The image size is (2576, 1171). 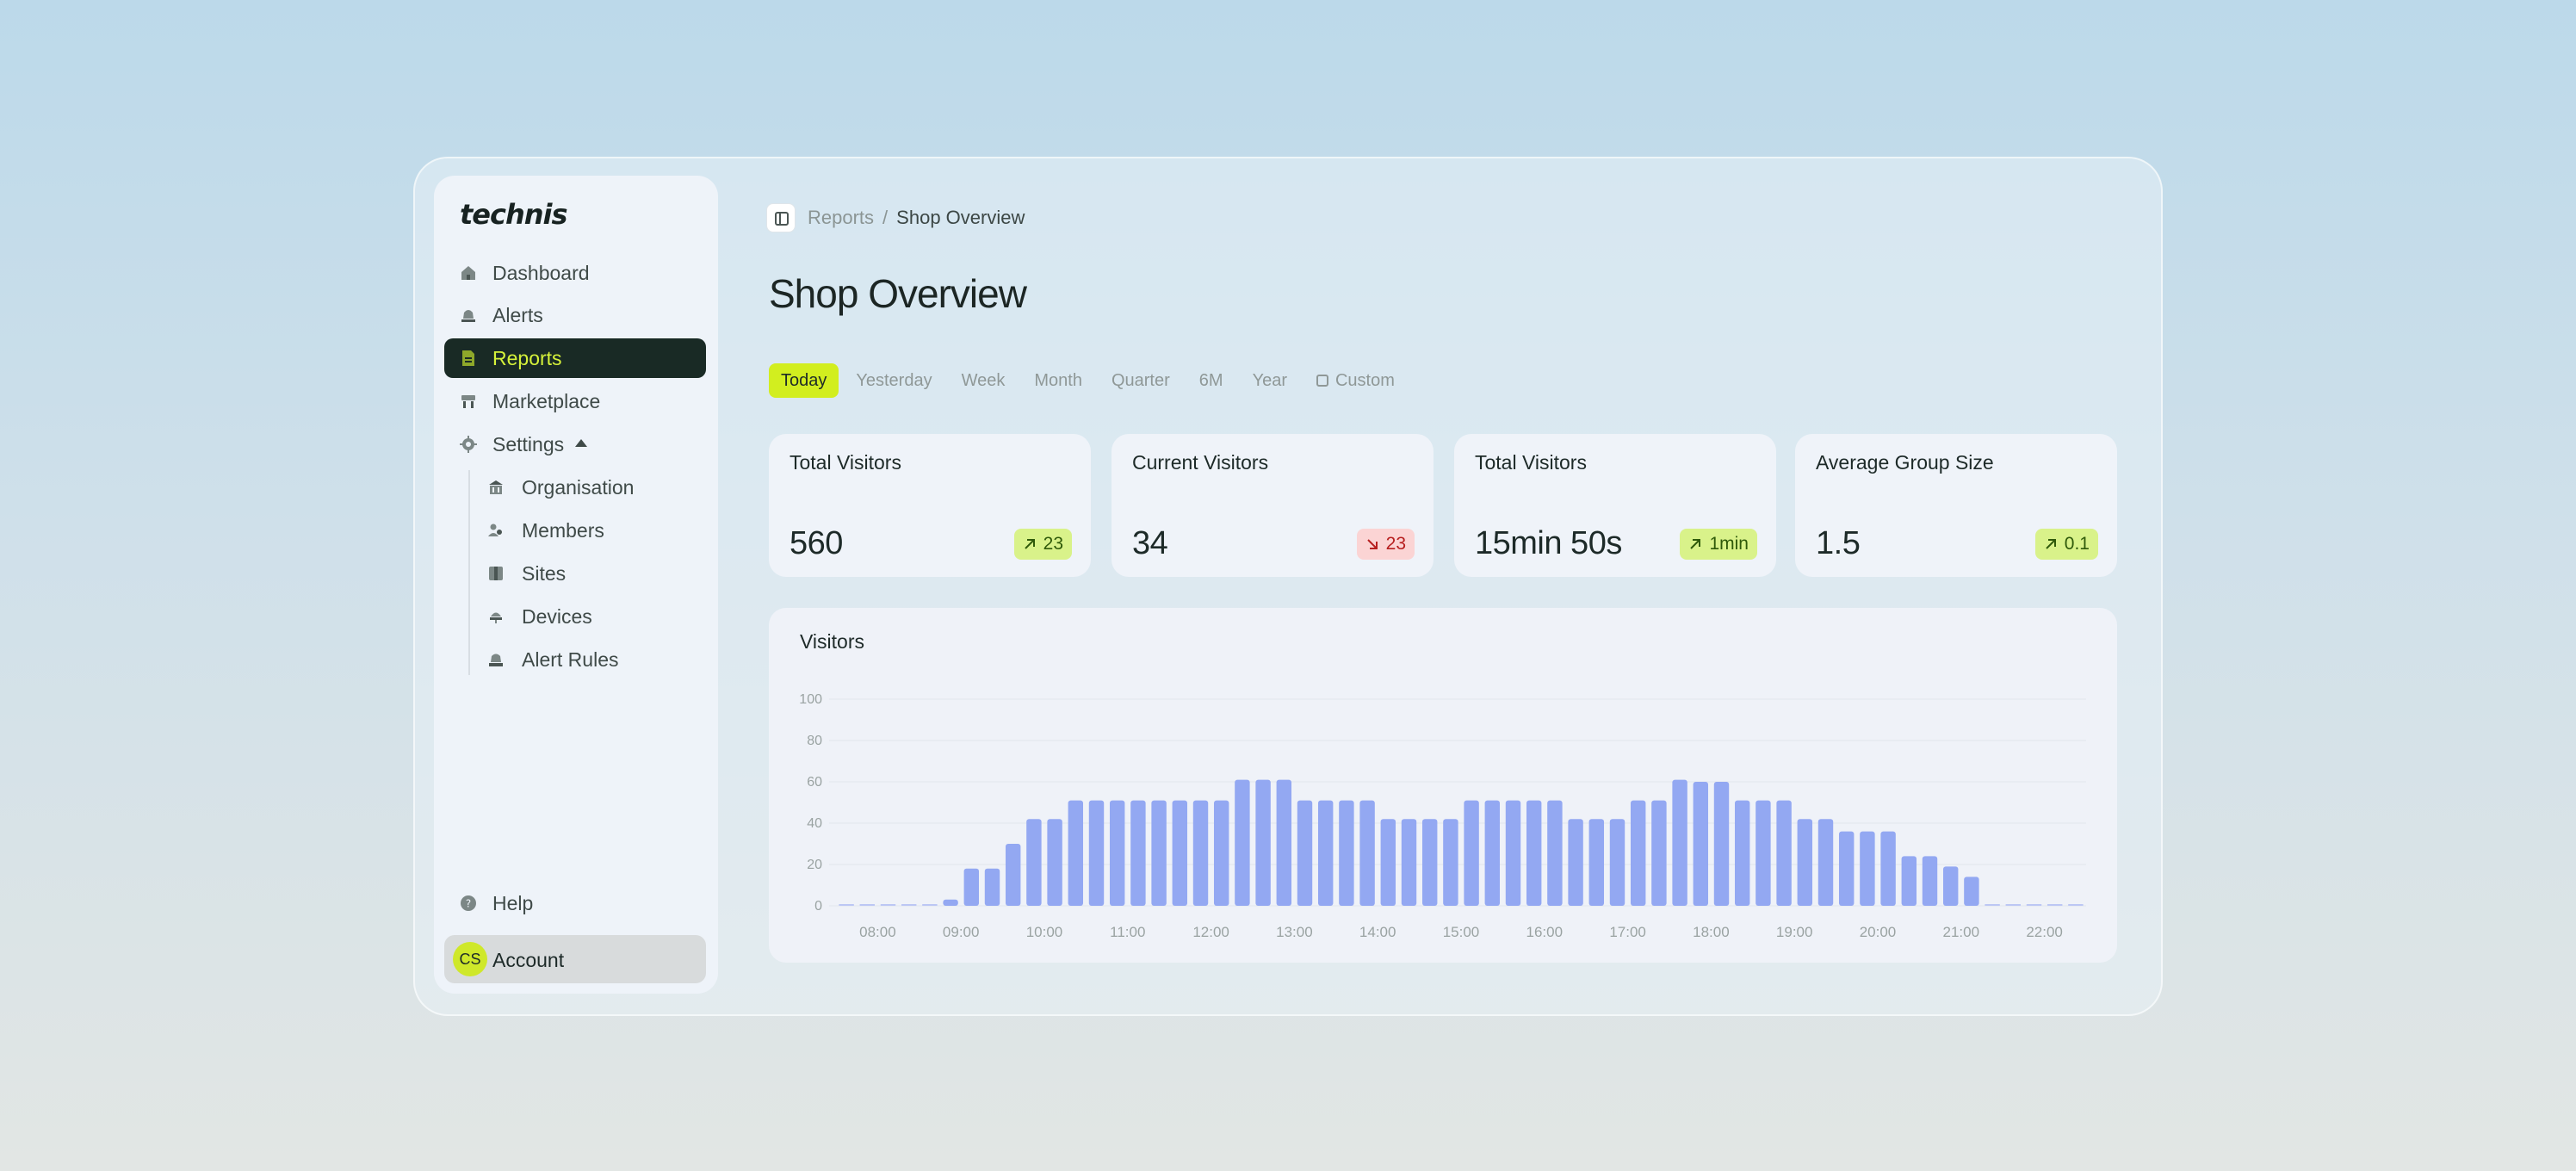 What do you see at coordinates (1141, 380) in the screenshot?
I see `range-tab-quarter: Quarter` at bounding box center [1141, 380].